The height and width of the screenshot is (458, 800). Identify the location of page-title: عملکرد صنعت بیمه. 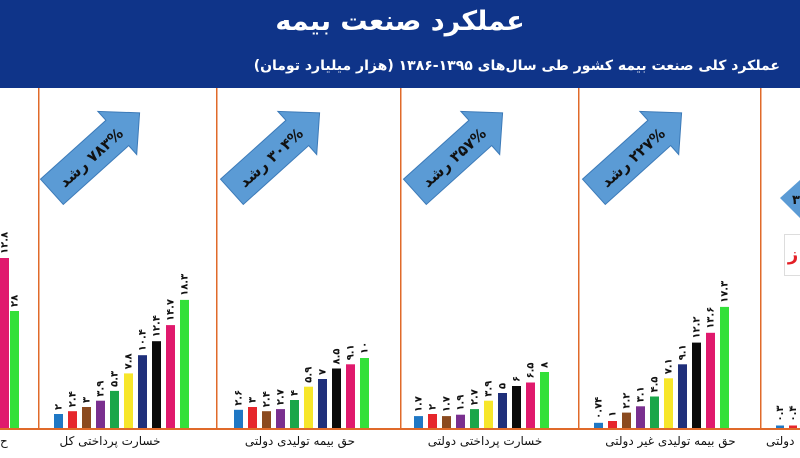
(400, 21).